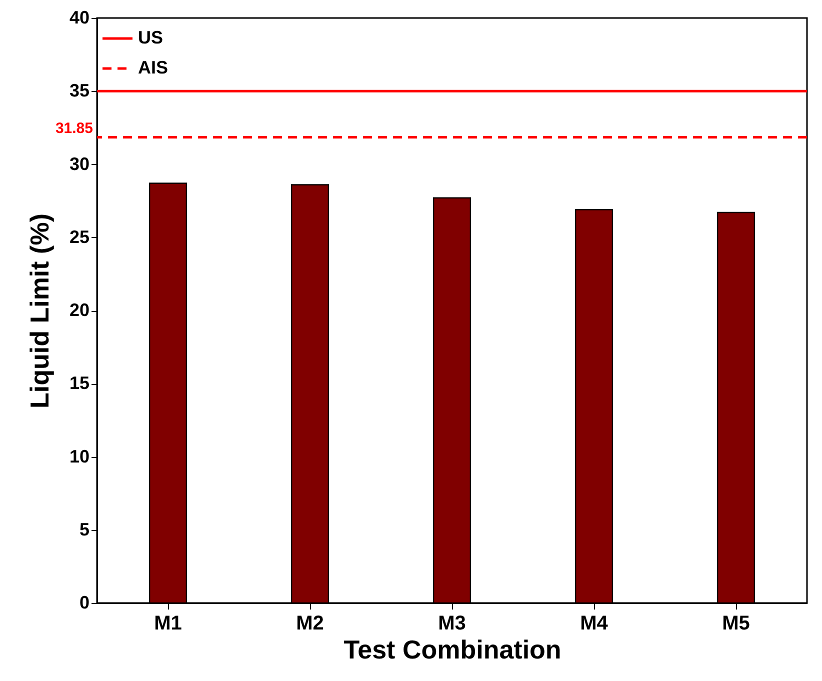 This screenshot has height=681, width=822. What do you see at coordinates (453, 649) in the screenshot?
I see `x-axis-title: Test Combination` at bounding box center [453, 649].